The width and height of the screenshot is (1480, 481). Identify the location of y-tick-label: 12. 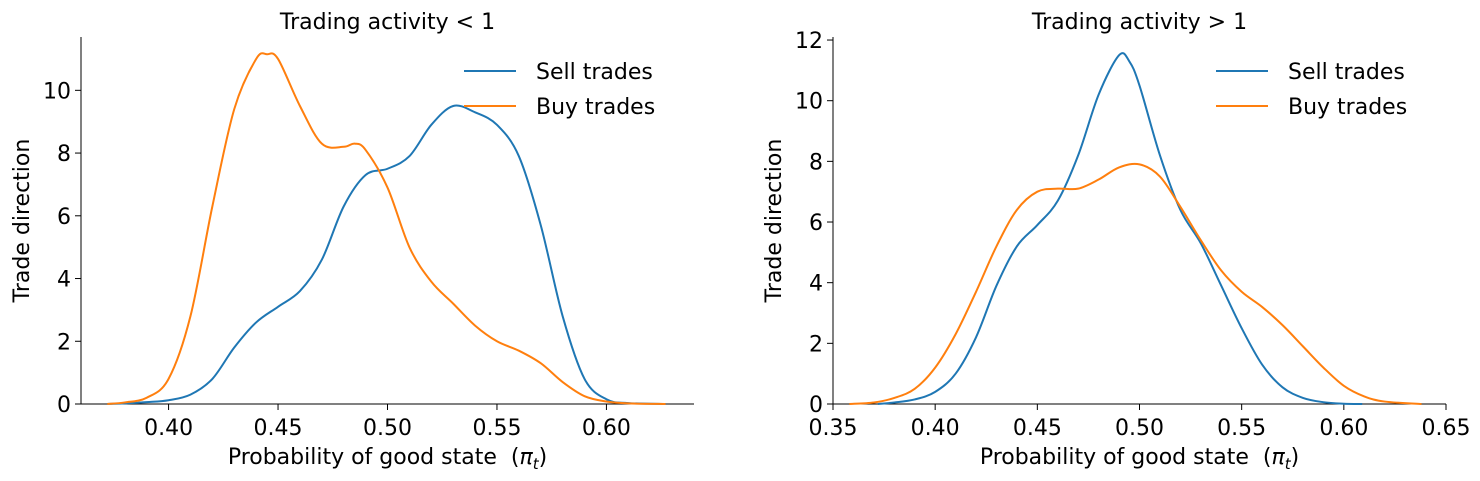
(809, 41).